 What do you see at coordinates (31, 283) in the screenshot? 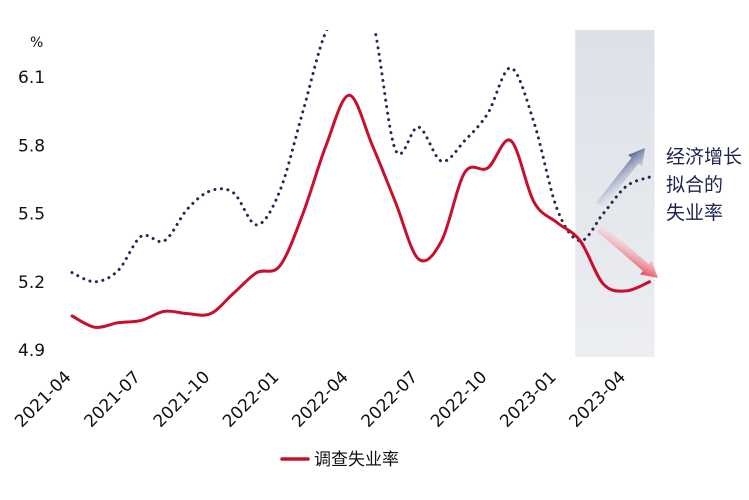
I see `y-tick-label: 5.2` at bounding box center [31, 283].